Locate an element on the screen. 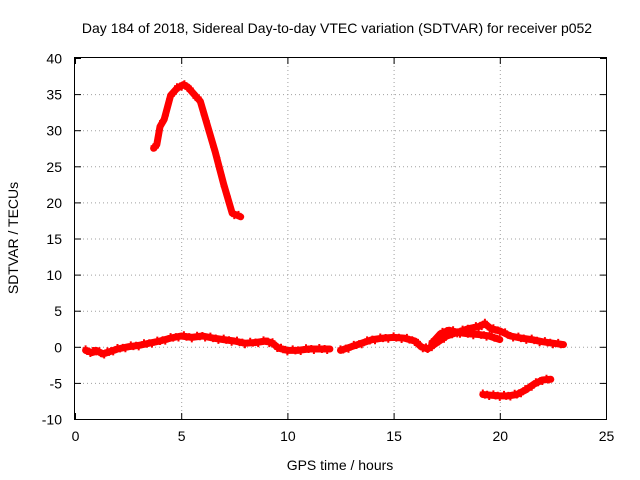  y-tick-label: 5 is located at coordinates (58, 311).